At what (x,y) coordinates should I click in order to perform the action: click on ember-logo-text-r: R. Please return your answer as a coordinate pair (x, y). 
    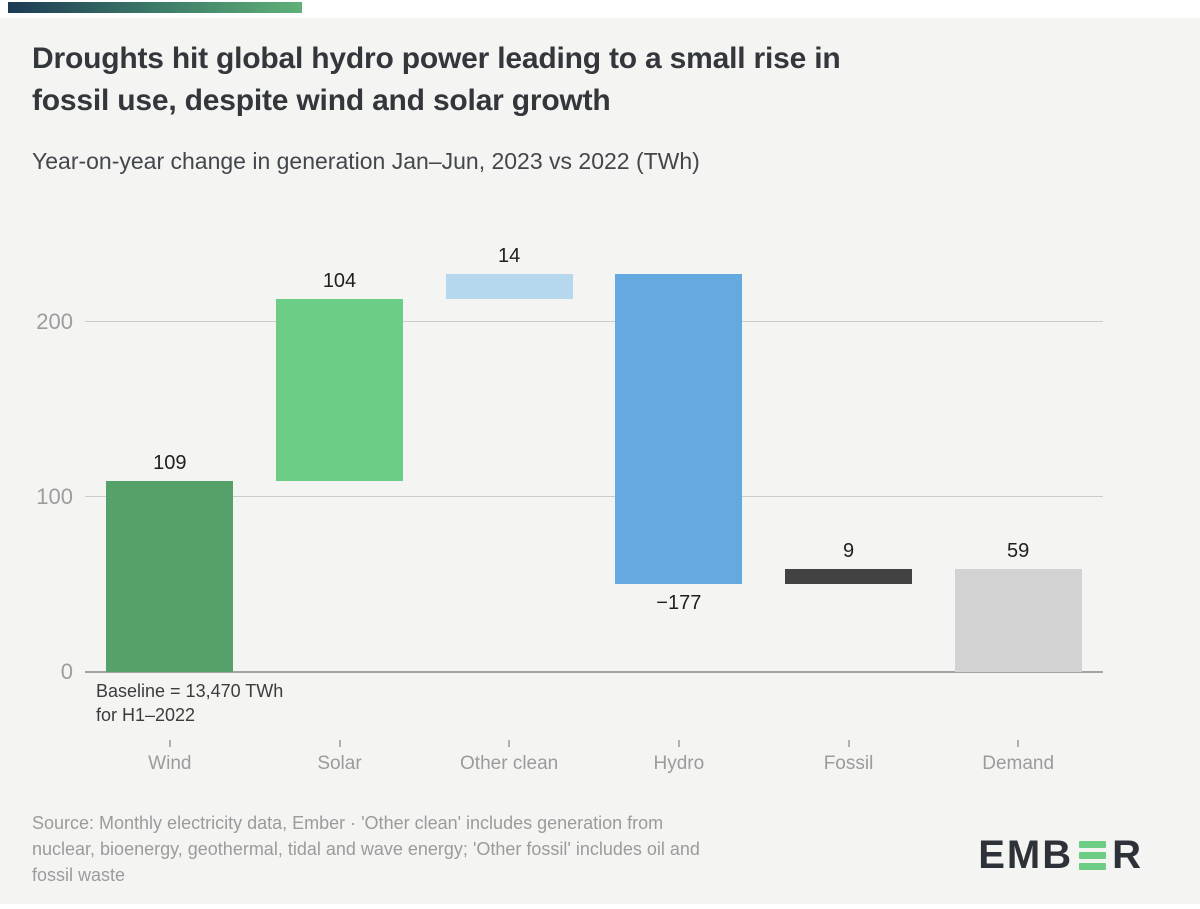
    Looking at the image, I should click on (1127, 855).